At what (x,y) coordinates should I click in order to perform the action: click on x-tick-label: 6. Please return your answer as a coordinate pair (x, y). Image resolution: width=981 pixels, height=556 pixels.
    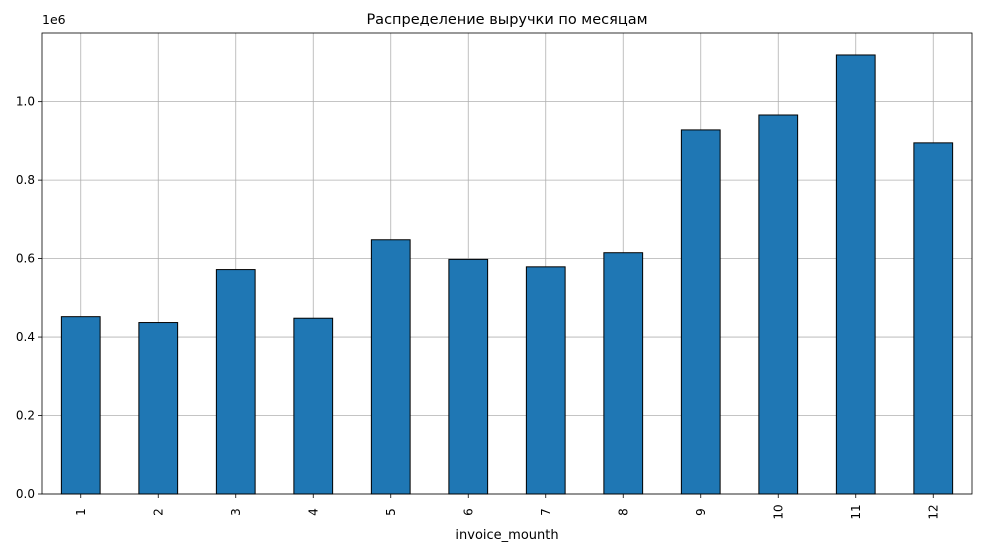
    Looking at the image, I should click on (468, 512).